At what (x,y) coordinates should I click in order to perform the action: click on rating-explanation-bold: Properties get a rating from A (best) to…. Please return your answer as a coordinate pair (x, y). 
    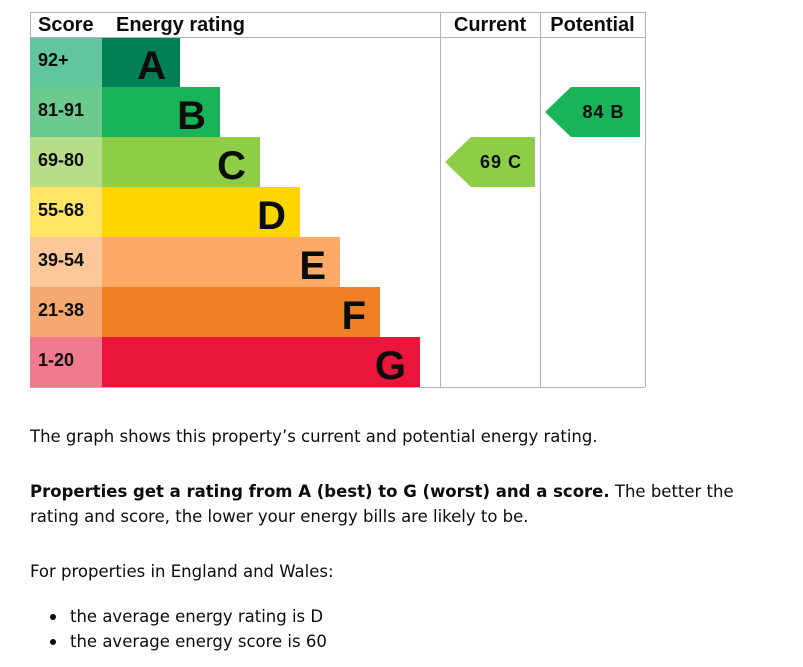
    Looking at the image, I should click on (320, 491).